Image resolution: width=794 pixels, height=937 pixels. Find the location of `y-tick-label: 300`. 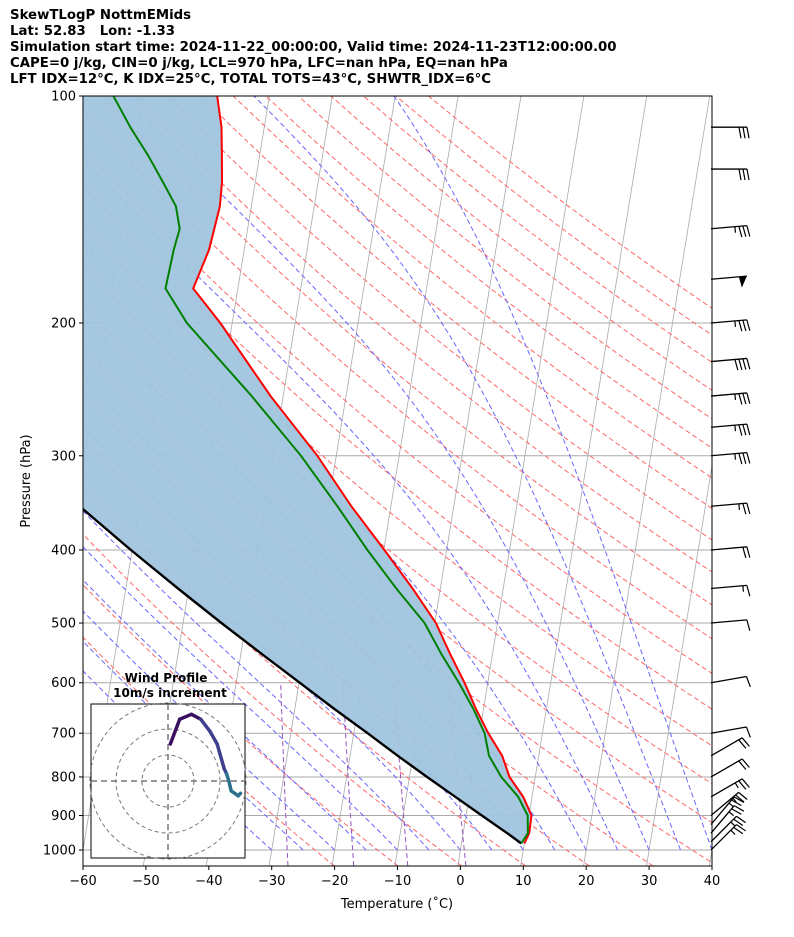

y-tick-label: 300 is located at coordinates (63, 456).